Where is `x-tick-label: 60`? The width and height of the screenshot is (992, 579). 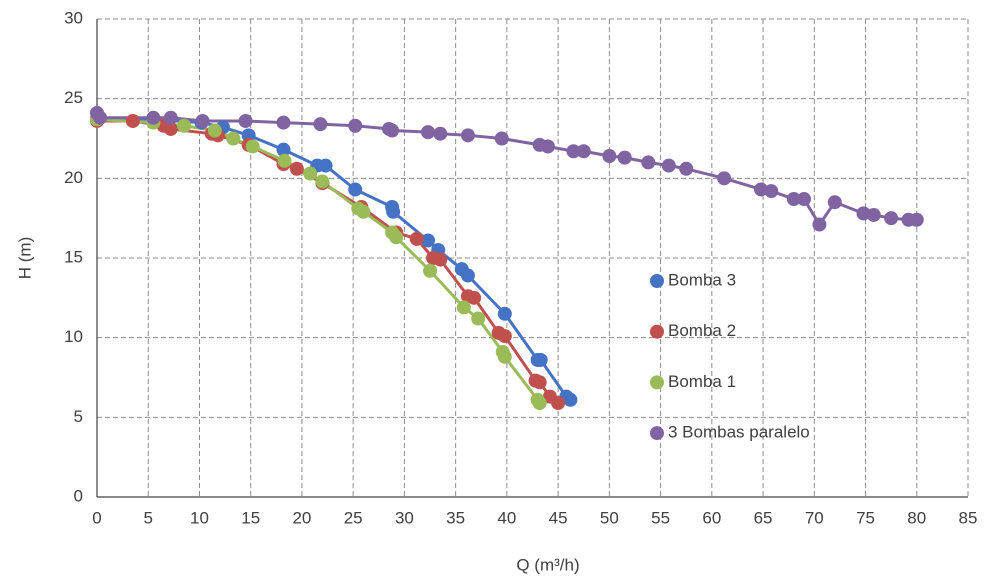
x-tick-label: 60 is located at coordinates (711, 517).